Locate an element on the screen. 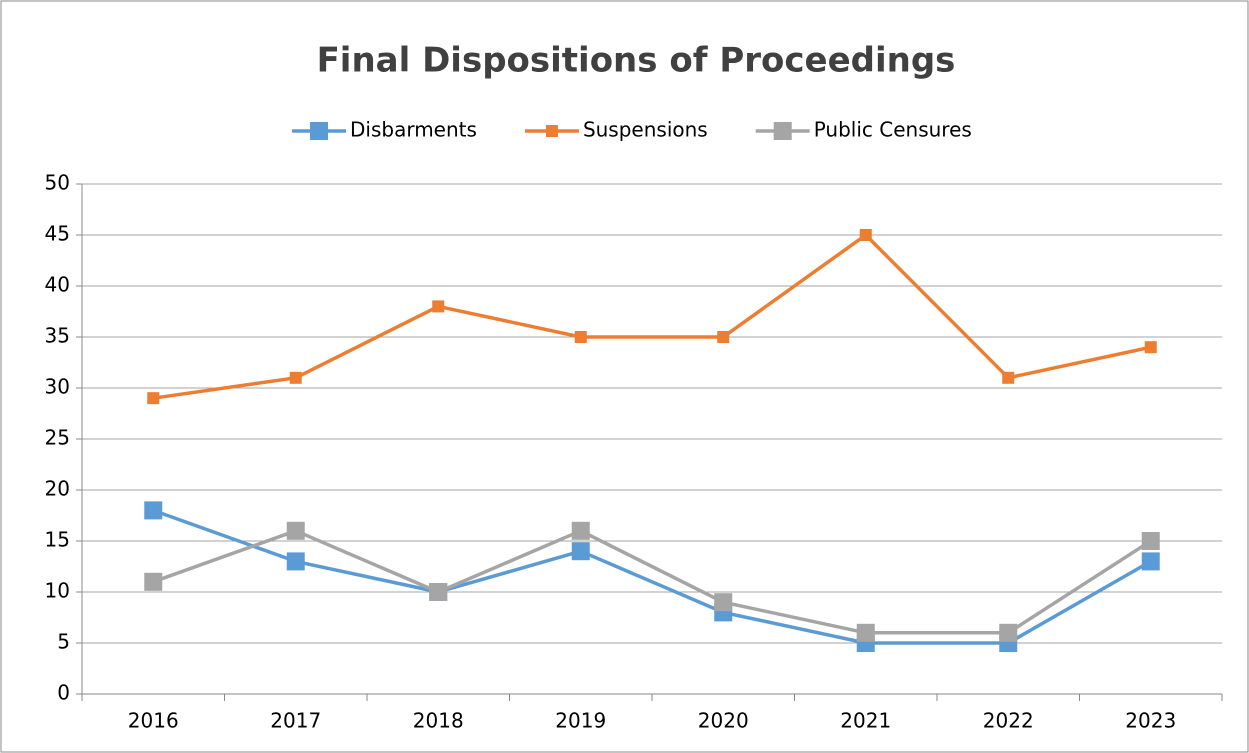 Image resolution: width=1249 pixels, height=753 pixels. x-tick-label: 2018 is located at coordinates (438, 721).